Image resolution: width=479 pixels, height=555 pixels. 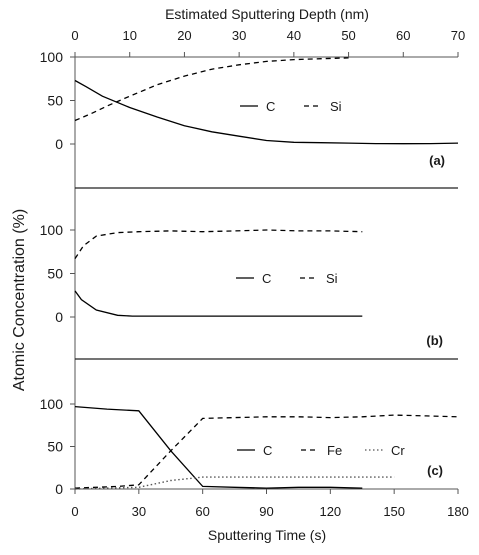 I want to click on panel-1-series-si-line, so click(x=211, y=89).